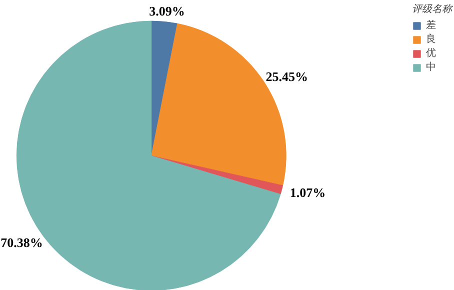  Describe the element at coordinates (431, 39) in the screenshot. I see `legend-label: 良` at that location.